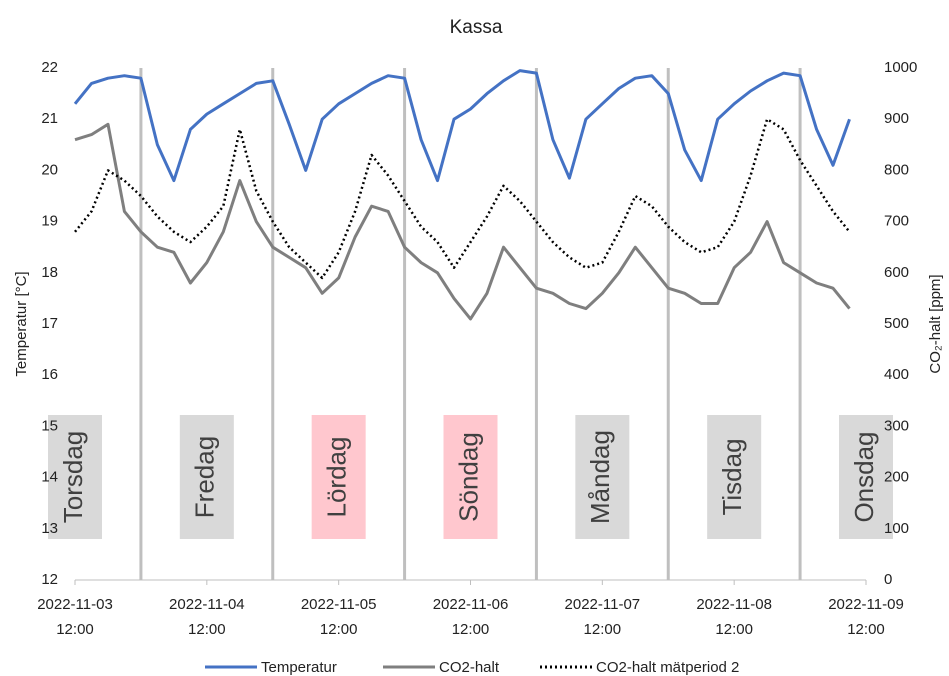 The height and width of the screenshot is (676, 949). Describe the element at coordinates (896, 528) in the screenshot. I see `y2-tick-label: 100` at that location.